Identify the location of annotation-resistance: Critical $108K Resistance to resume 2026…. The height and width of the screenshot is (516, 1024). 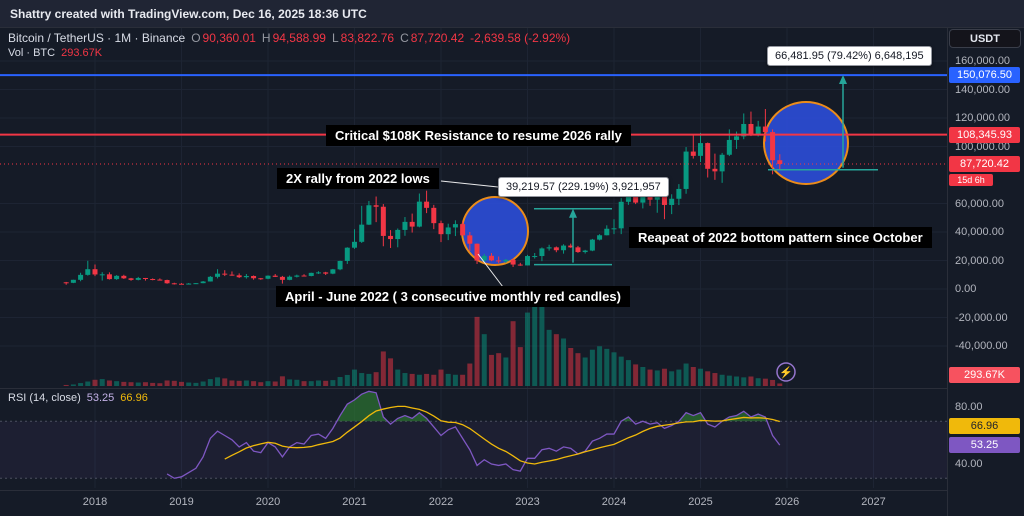
(478, 135).